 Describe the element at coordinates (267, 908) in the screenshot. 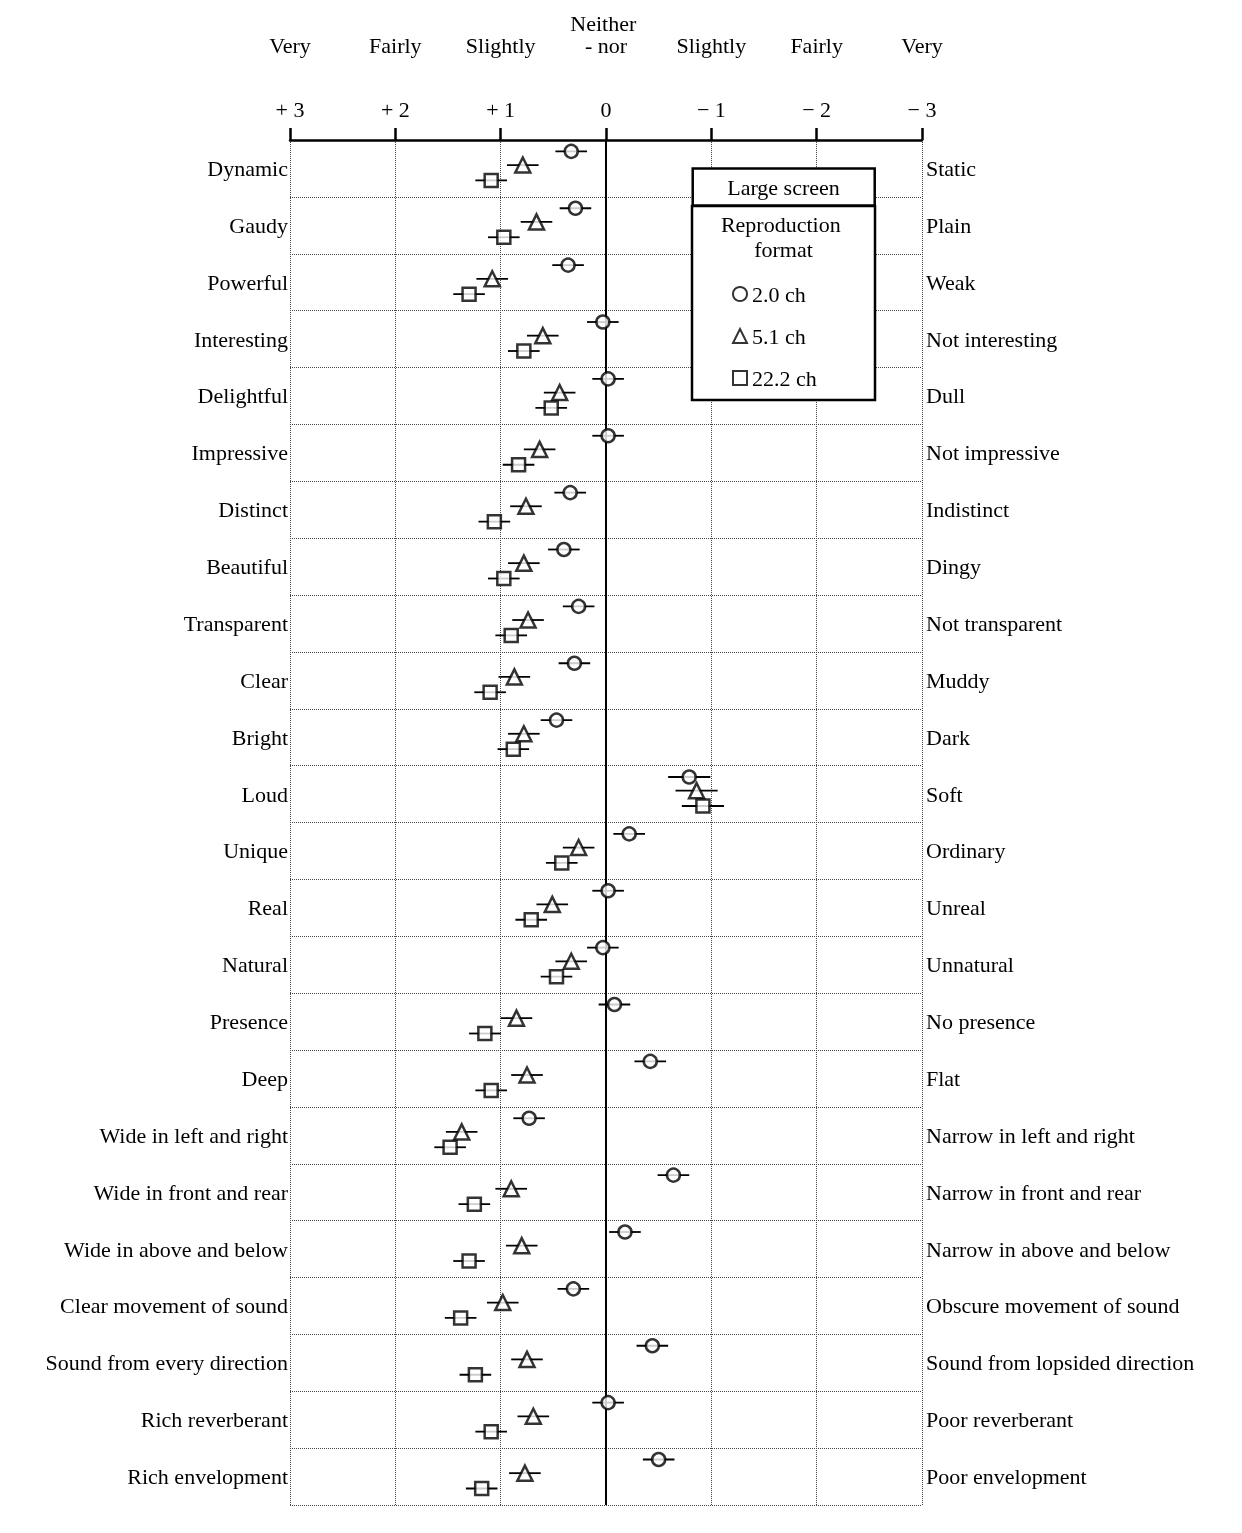

I see `y-tick-label: Real` at that location.